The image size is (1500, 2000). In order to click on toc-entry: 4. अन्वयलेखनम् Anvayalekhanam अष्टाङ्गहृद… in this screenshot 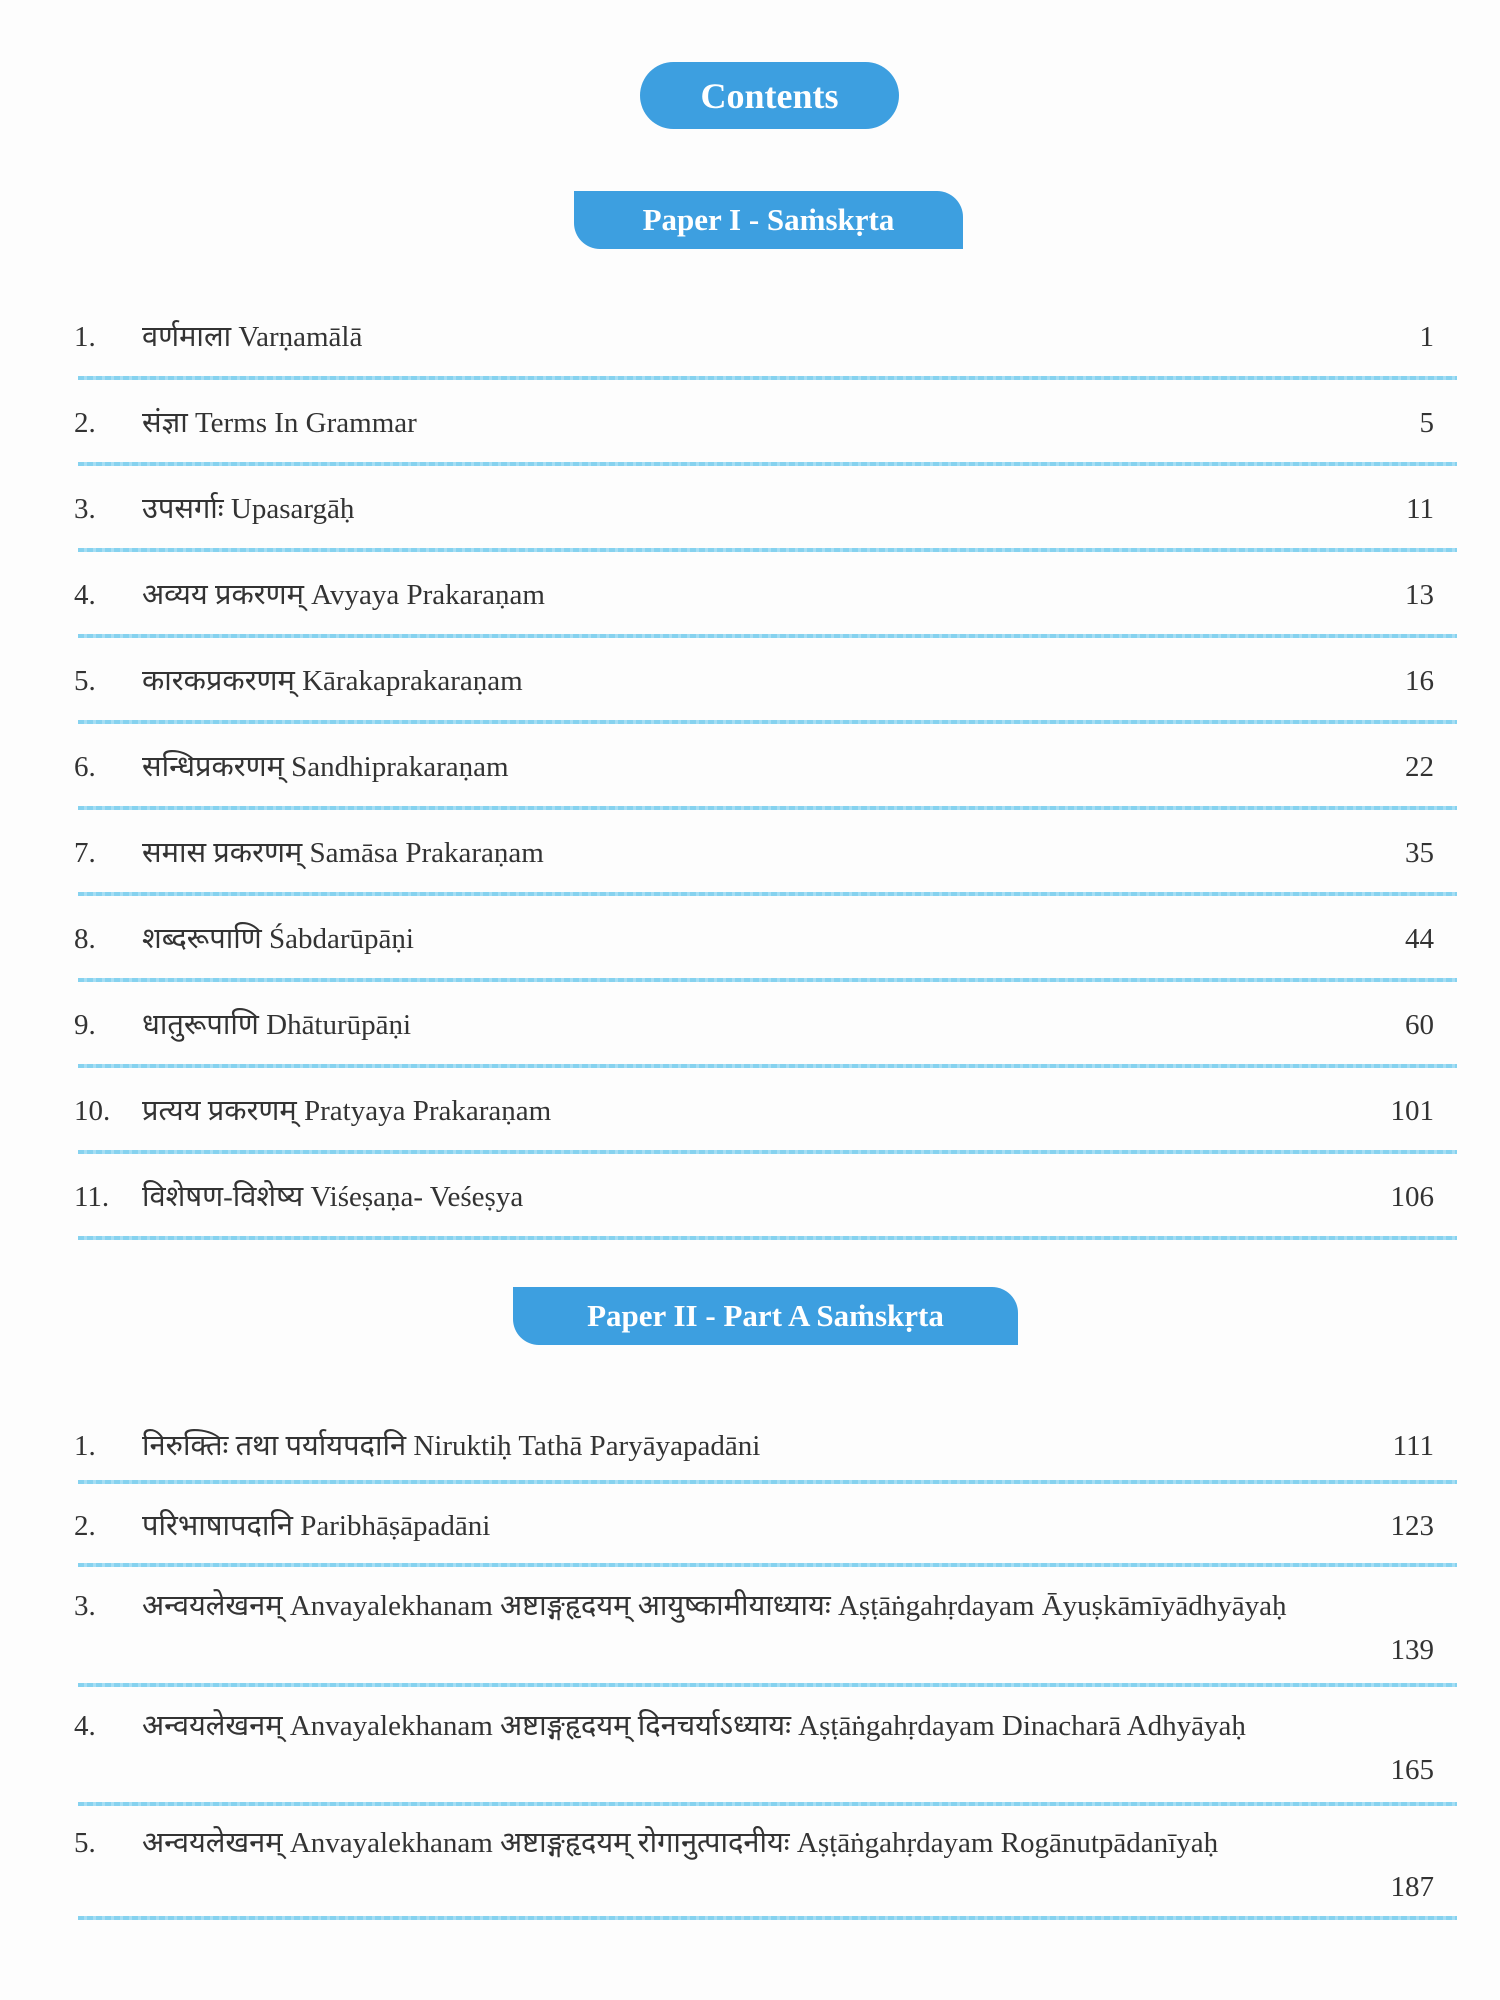, I will do `click(754, 1748)`.